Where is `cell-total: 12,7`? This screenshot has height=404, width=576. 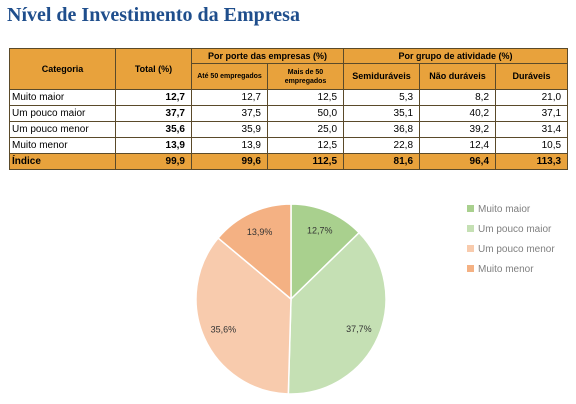
cell-total: 12,7 is located at coordinates (153, 97).